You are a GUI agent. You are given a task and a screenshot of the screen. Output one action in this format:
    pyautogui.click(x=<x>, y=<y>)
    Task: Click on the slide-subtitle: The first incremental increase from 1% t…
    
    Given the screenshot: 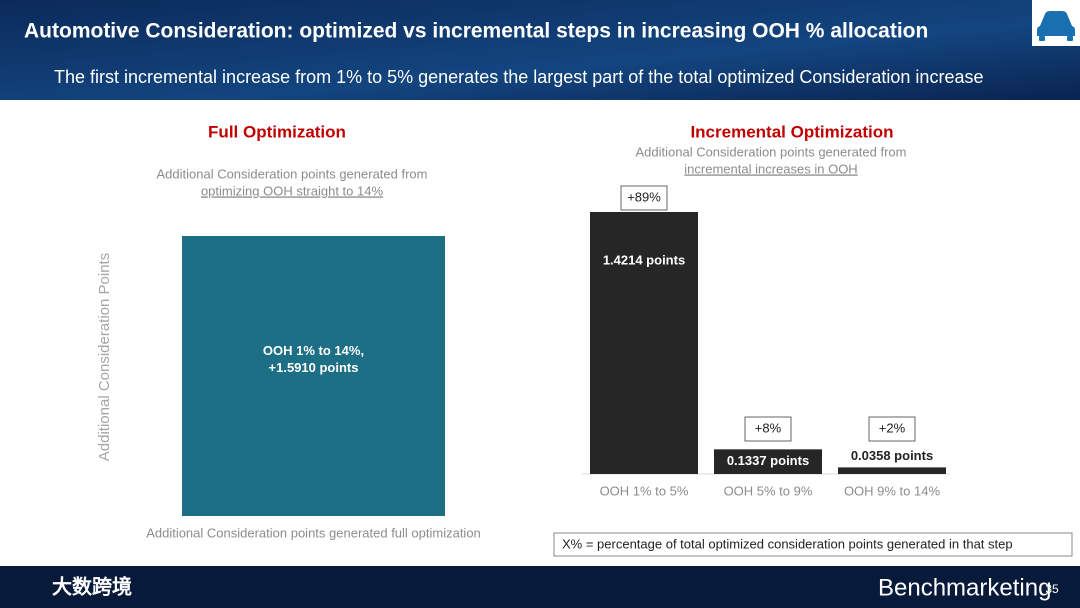 What is the action you would take?
    pyautogui.click(x=519, y=77)
    